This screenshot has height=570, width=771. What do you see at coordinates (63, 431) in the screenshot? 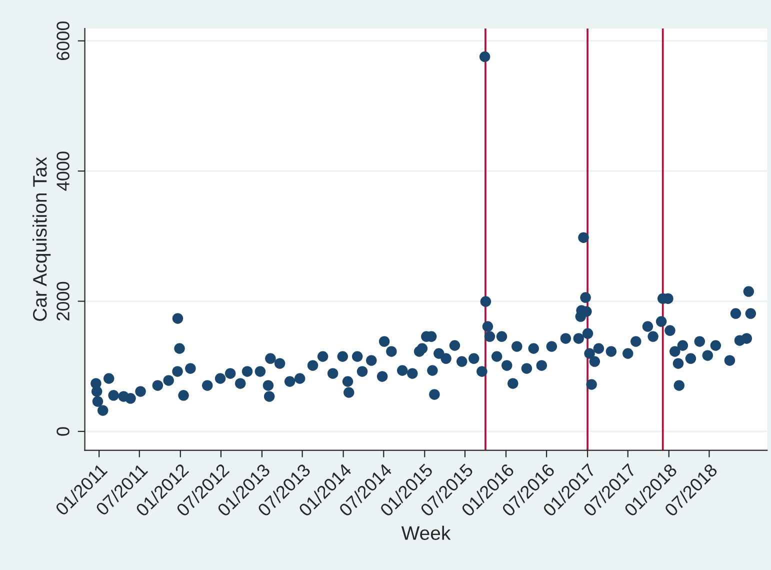
I see `y-tick-label: 0` at bounding box center [63, 431].